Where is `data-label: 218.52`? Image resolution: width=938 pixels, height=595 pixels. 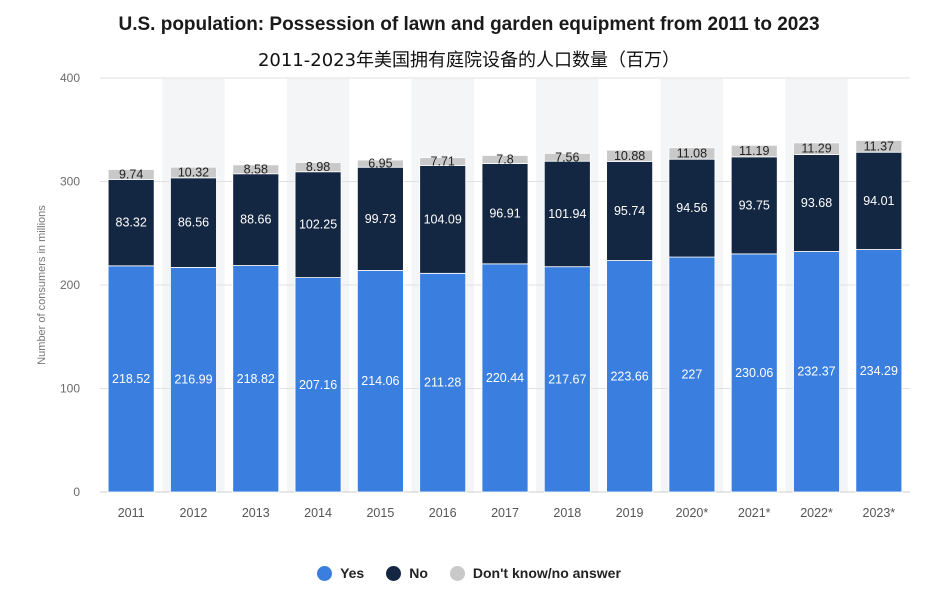 data-label: 218.52 is located at coordinates (131, 379).